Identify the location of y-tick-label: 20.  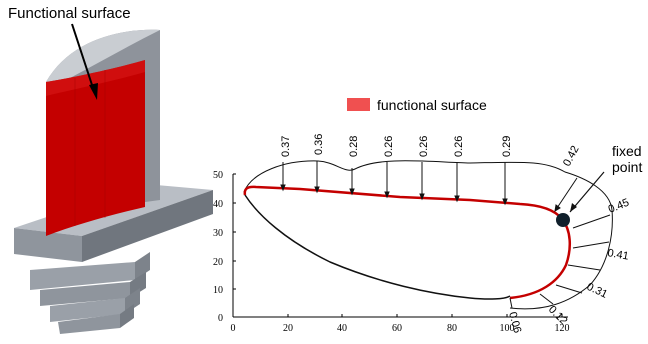
(218, 262).